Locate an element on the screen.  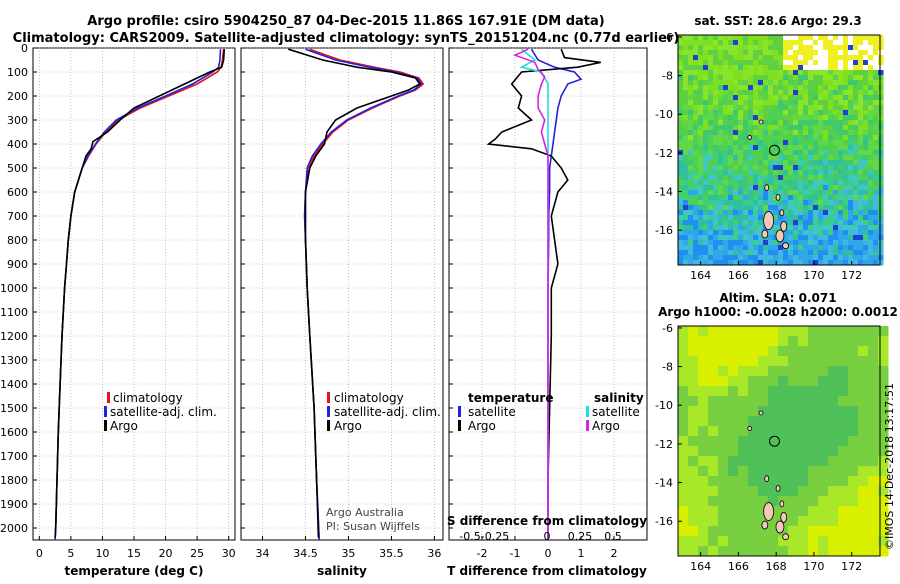
series-line-salinity-argo is located at coordinates (530, 294).